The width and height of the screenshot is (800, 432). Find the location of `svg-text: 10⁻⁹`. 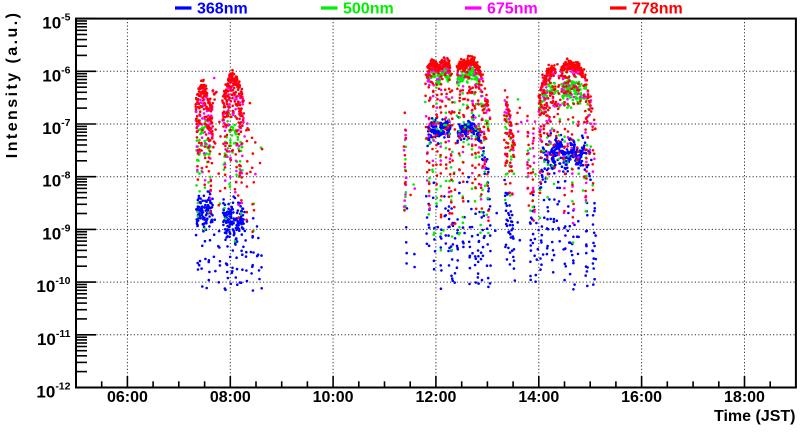

svg-text: 10⁻⁹ is located at coordinates (56, 232).